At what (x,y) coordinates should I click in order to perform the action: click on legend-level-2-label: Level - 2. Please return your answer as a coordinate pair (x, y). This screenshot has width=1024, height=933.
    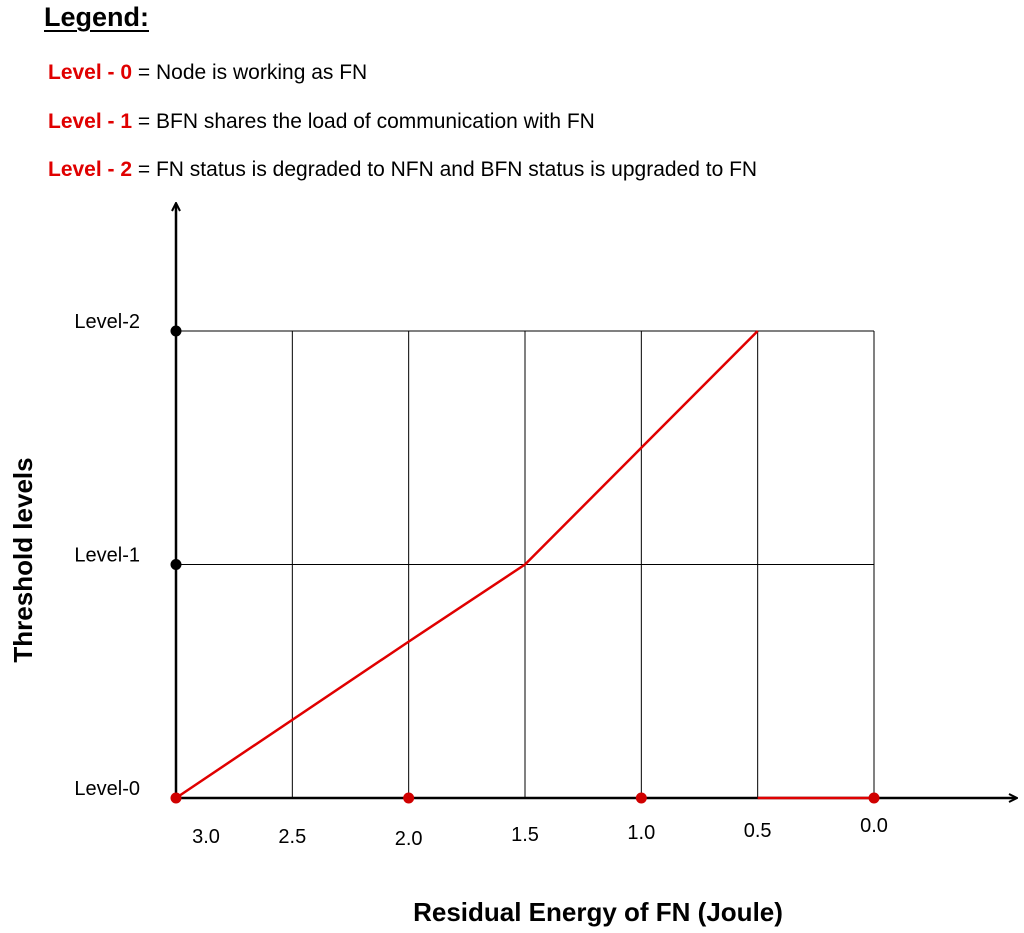
    Looking at the image, I should click on (90, 169).